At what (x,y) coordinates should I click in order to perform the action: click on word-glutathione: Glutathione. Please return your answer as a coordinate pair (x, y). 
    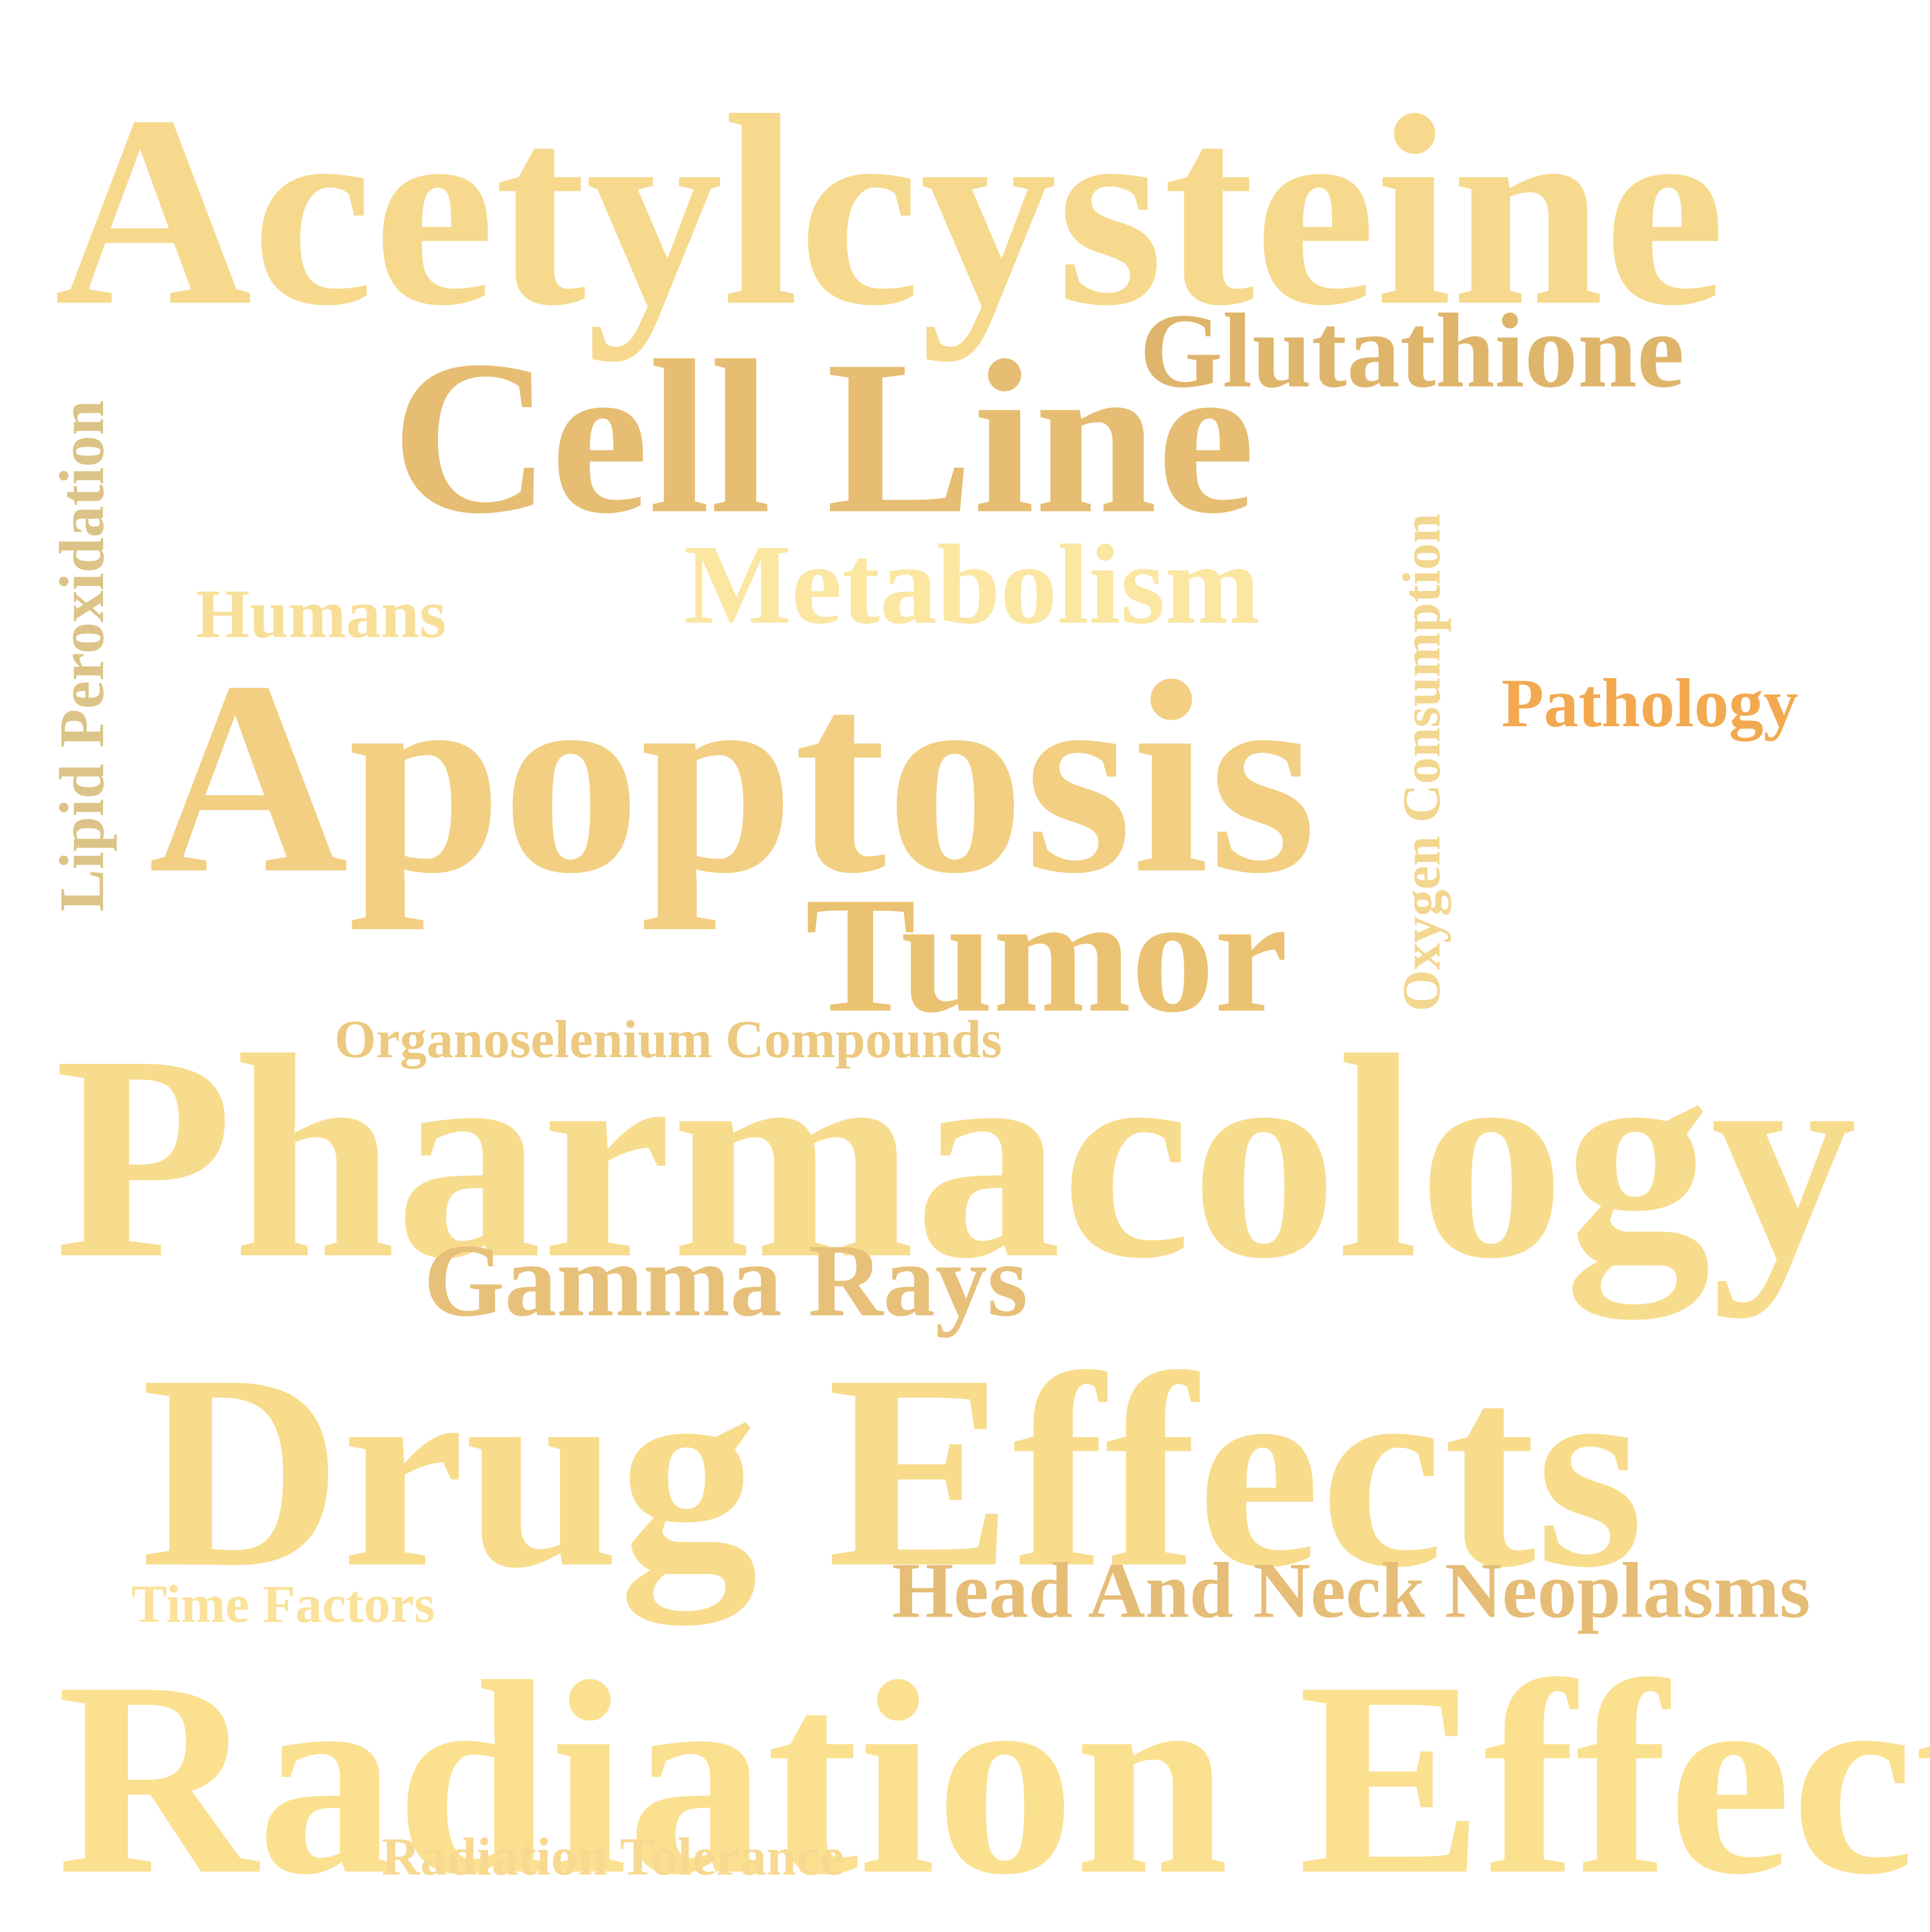
    Looking at the image, I should click on (1412, 350).